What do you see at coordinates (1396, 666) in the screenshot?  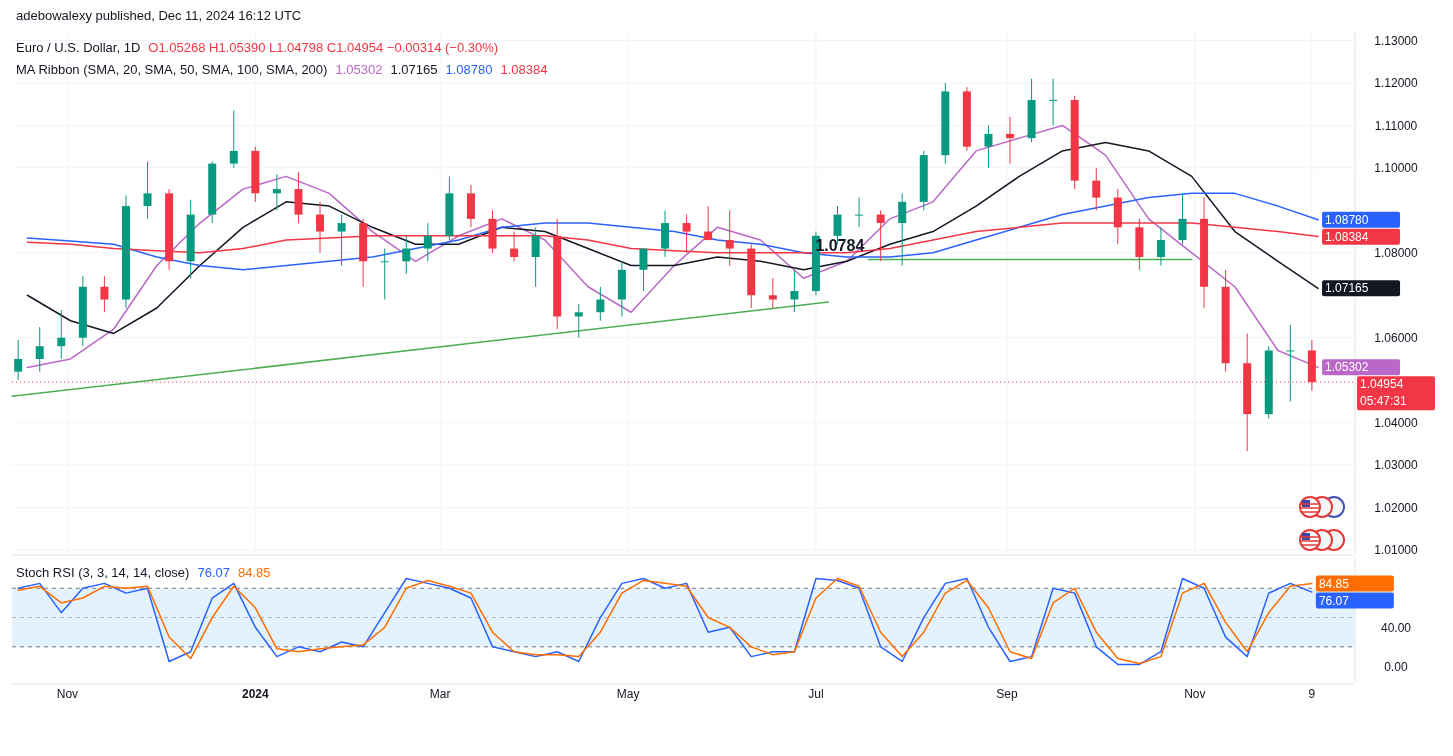 I see `y-tick-label: 0.00` at bounding box center [1396, 666].